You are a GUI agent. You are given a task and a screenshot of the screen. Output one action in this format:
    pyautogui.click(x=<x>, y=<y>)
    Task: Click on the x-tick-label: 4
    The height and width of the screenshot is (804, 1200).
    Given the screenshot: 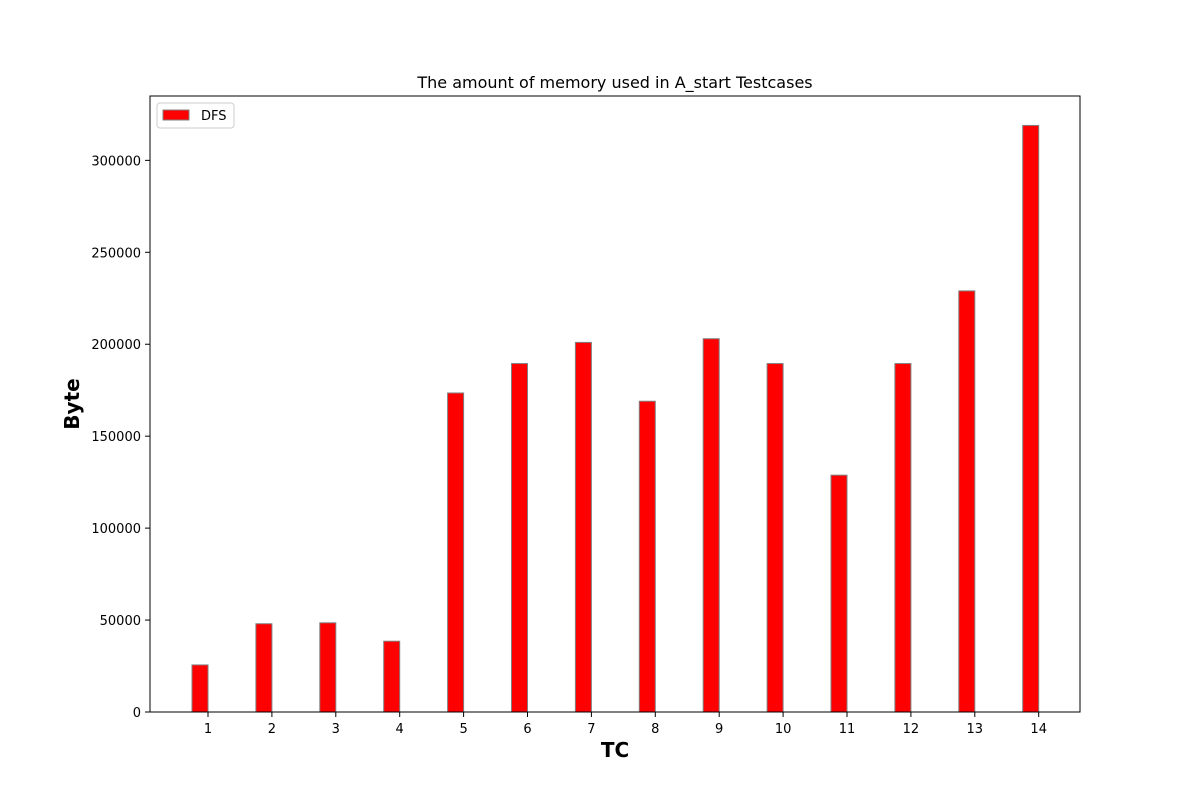 What is the action you would take?
    pyautogui.click(x=400, y=729)
    